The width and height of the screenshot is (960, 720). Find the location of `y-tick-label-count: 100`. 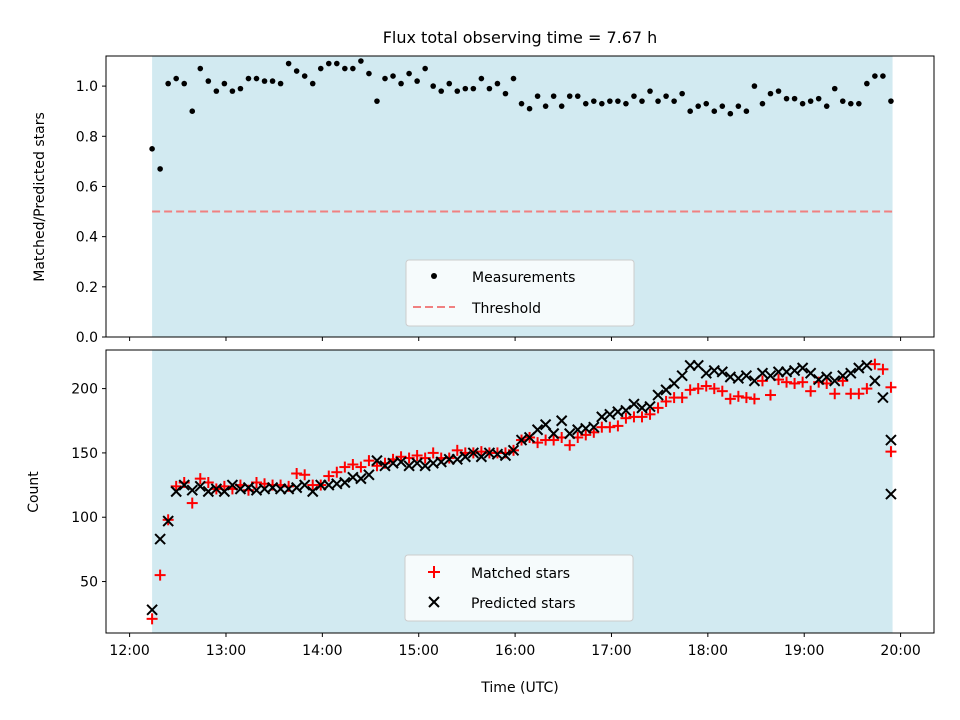

y-tick-label-count: 100 is located at coordinates (84, 518).